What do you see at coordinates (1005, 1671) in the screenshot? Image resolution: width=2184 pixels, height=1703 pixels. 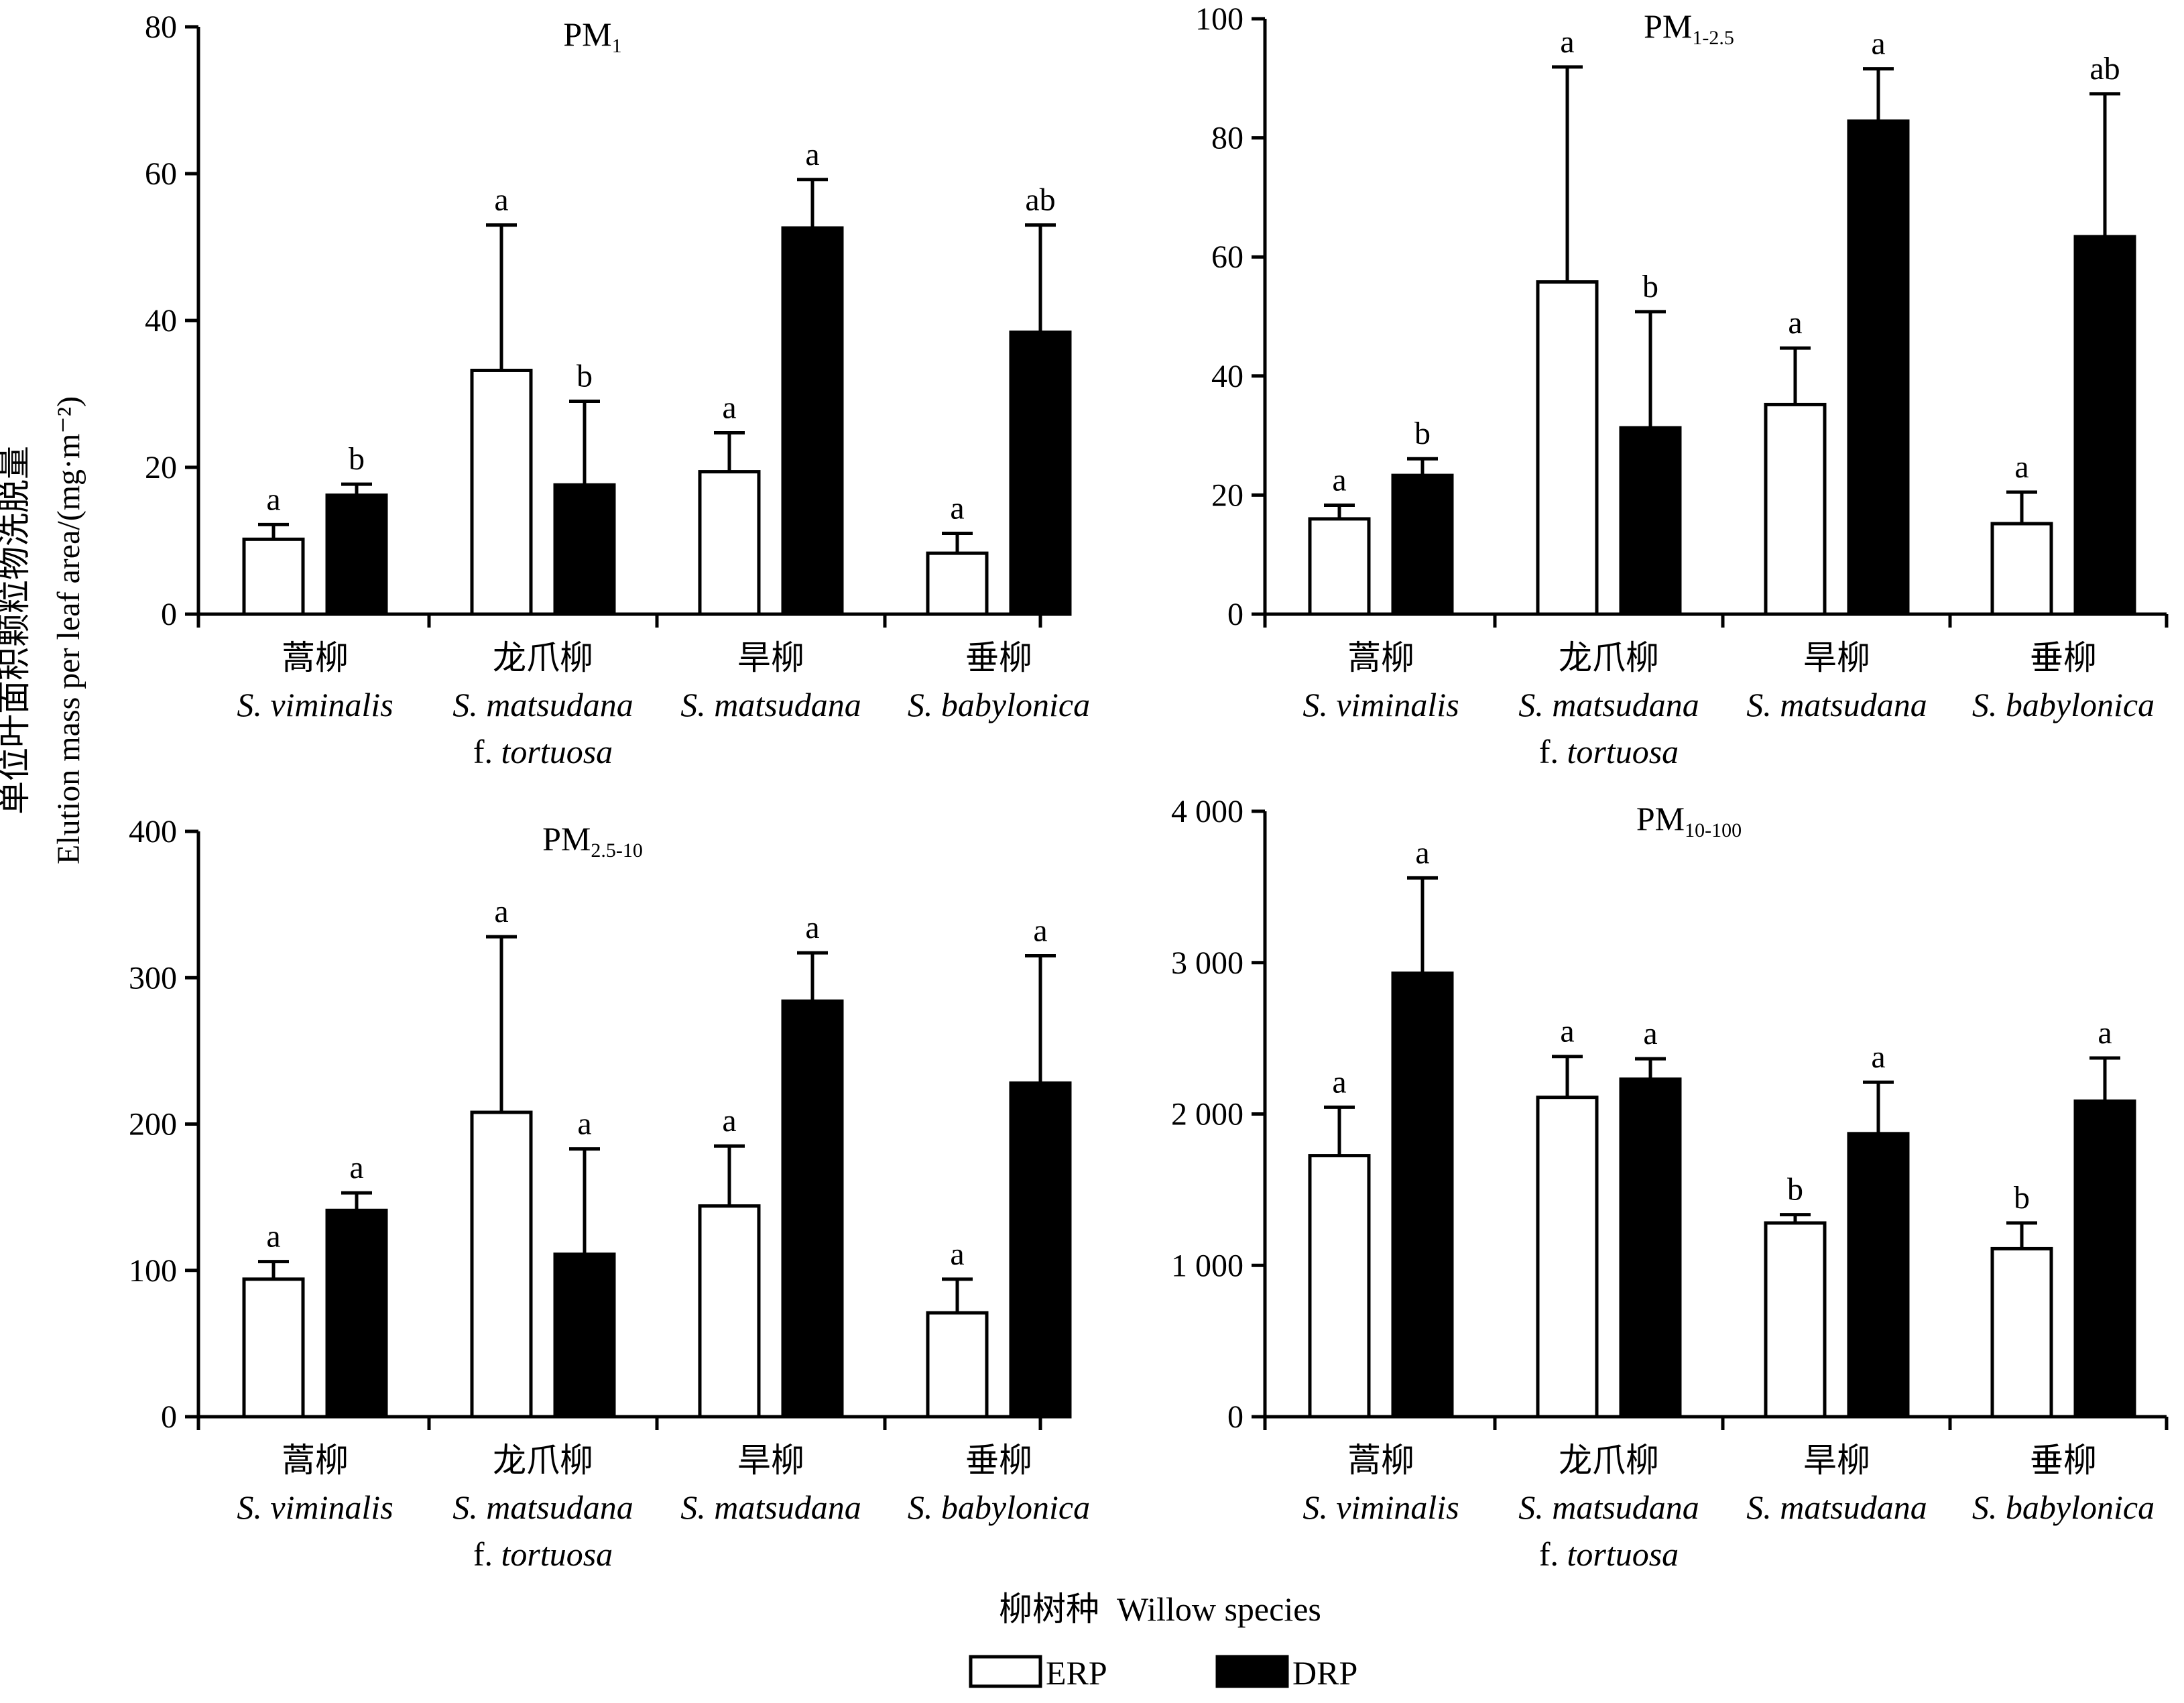 I see `legend-swatch-erp` at bounding box center [1005, 1671].